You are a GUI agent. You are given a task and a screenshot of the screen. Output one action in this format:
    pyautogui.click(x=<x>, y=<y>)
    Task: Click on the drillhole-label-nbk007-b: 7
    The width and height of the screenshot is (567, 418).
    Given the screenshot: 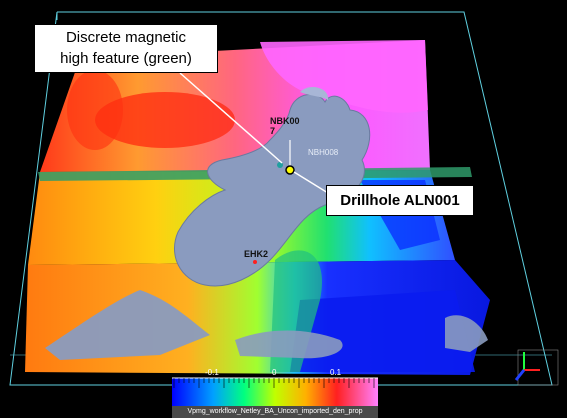 What is the action you would take?
    pyautogui.click(x=273, y=131)
    